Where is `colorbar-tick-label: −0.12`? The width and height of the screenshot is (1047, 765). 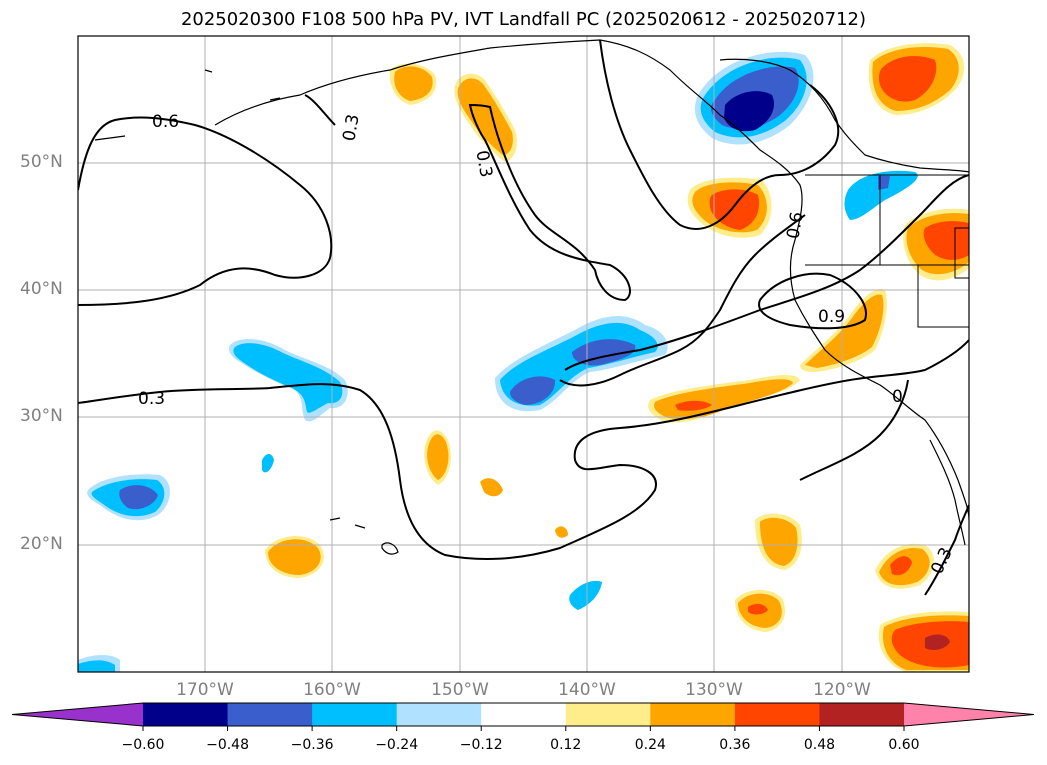 colorbar-tick-label: −0.12 is located at coordinates (481, 745).